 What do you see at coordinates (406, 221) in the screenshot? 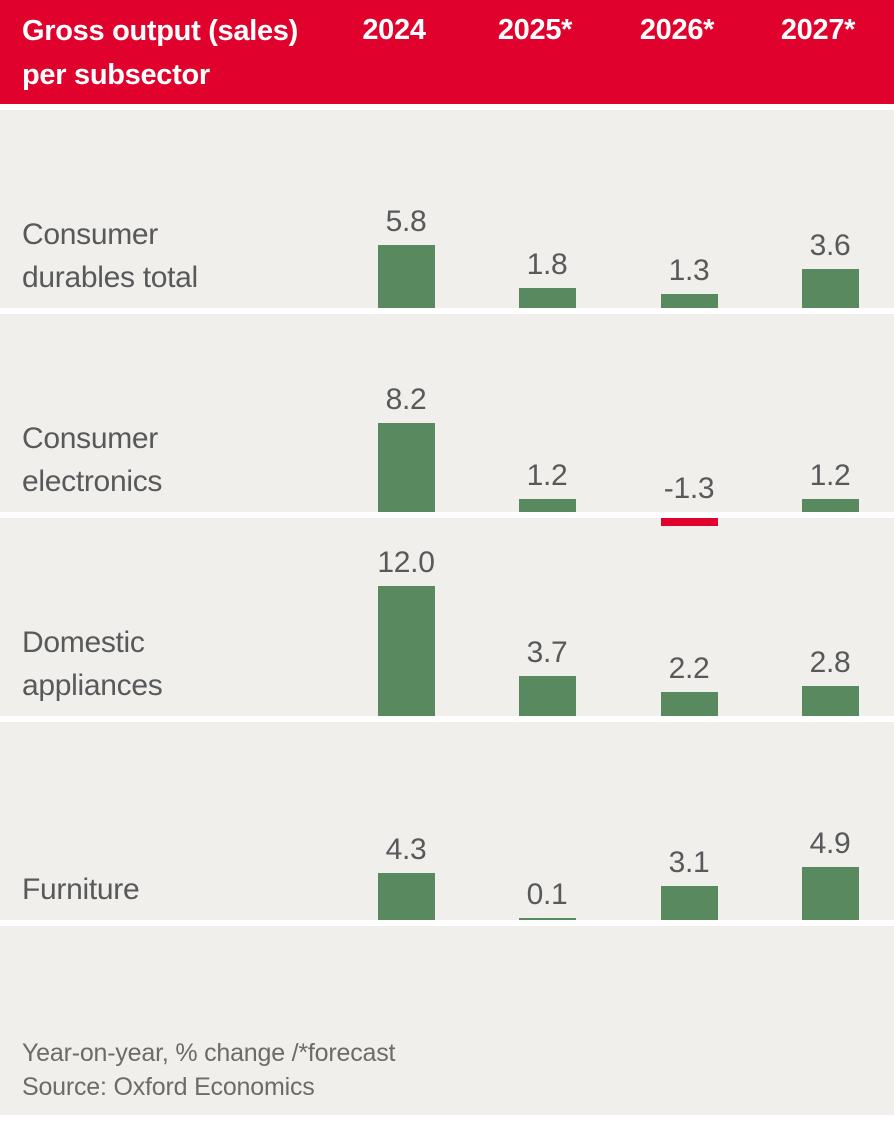
I see `value-label: 5.8` at bounding box center [406, 221].